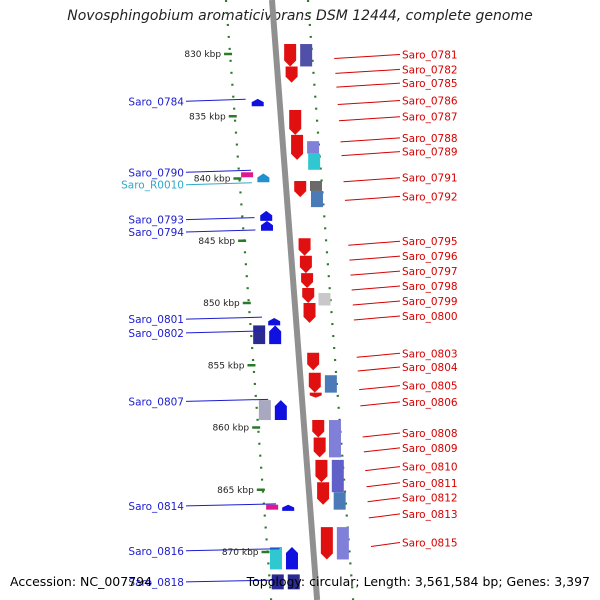 The height and width of the screenshot is (600, 600). What do you see at coordinates (235, 491) in the screenshot?
I see `scale-tick-label: 865 kbp` at bounding box center [235, 491].